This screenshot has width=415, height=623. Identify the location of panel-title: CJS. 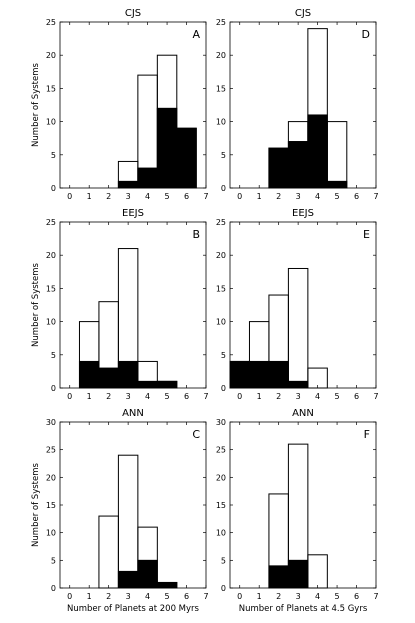
(303, 13).